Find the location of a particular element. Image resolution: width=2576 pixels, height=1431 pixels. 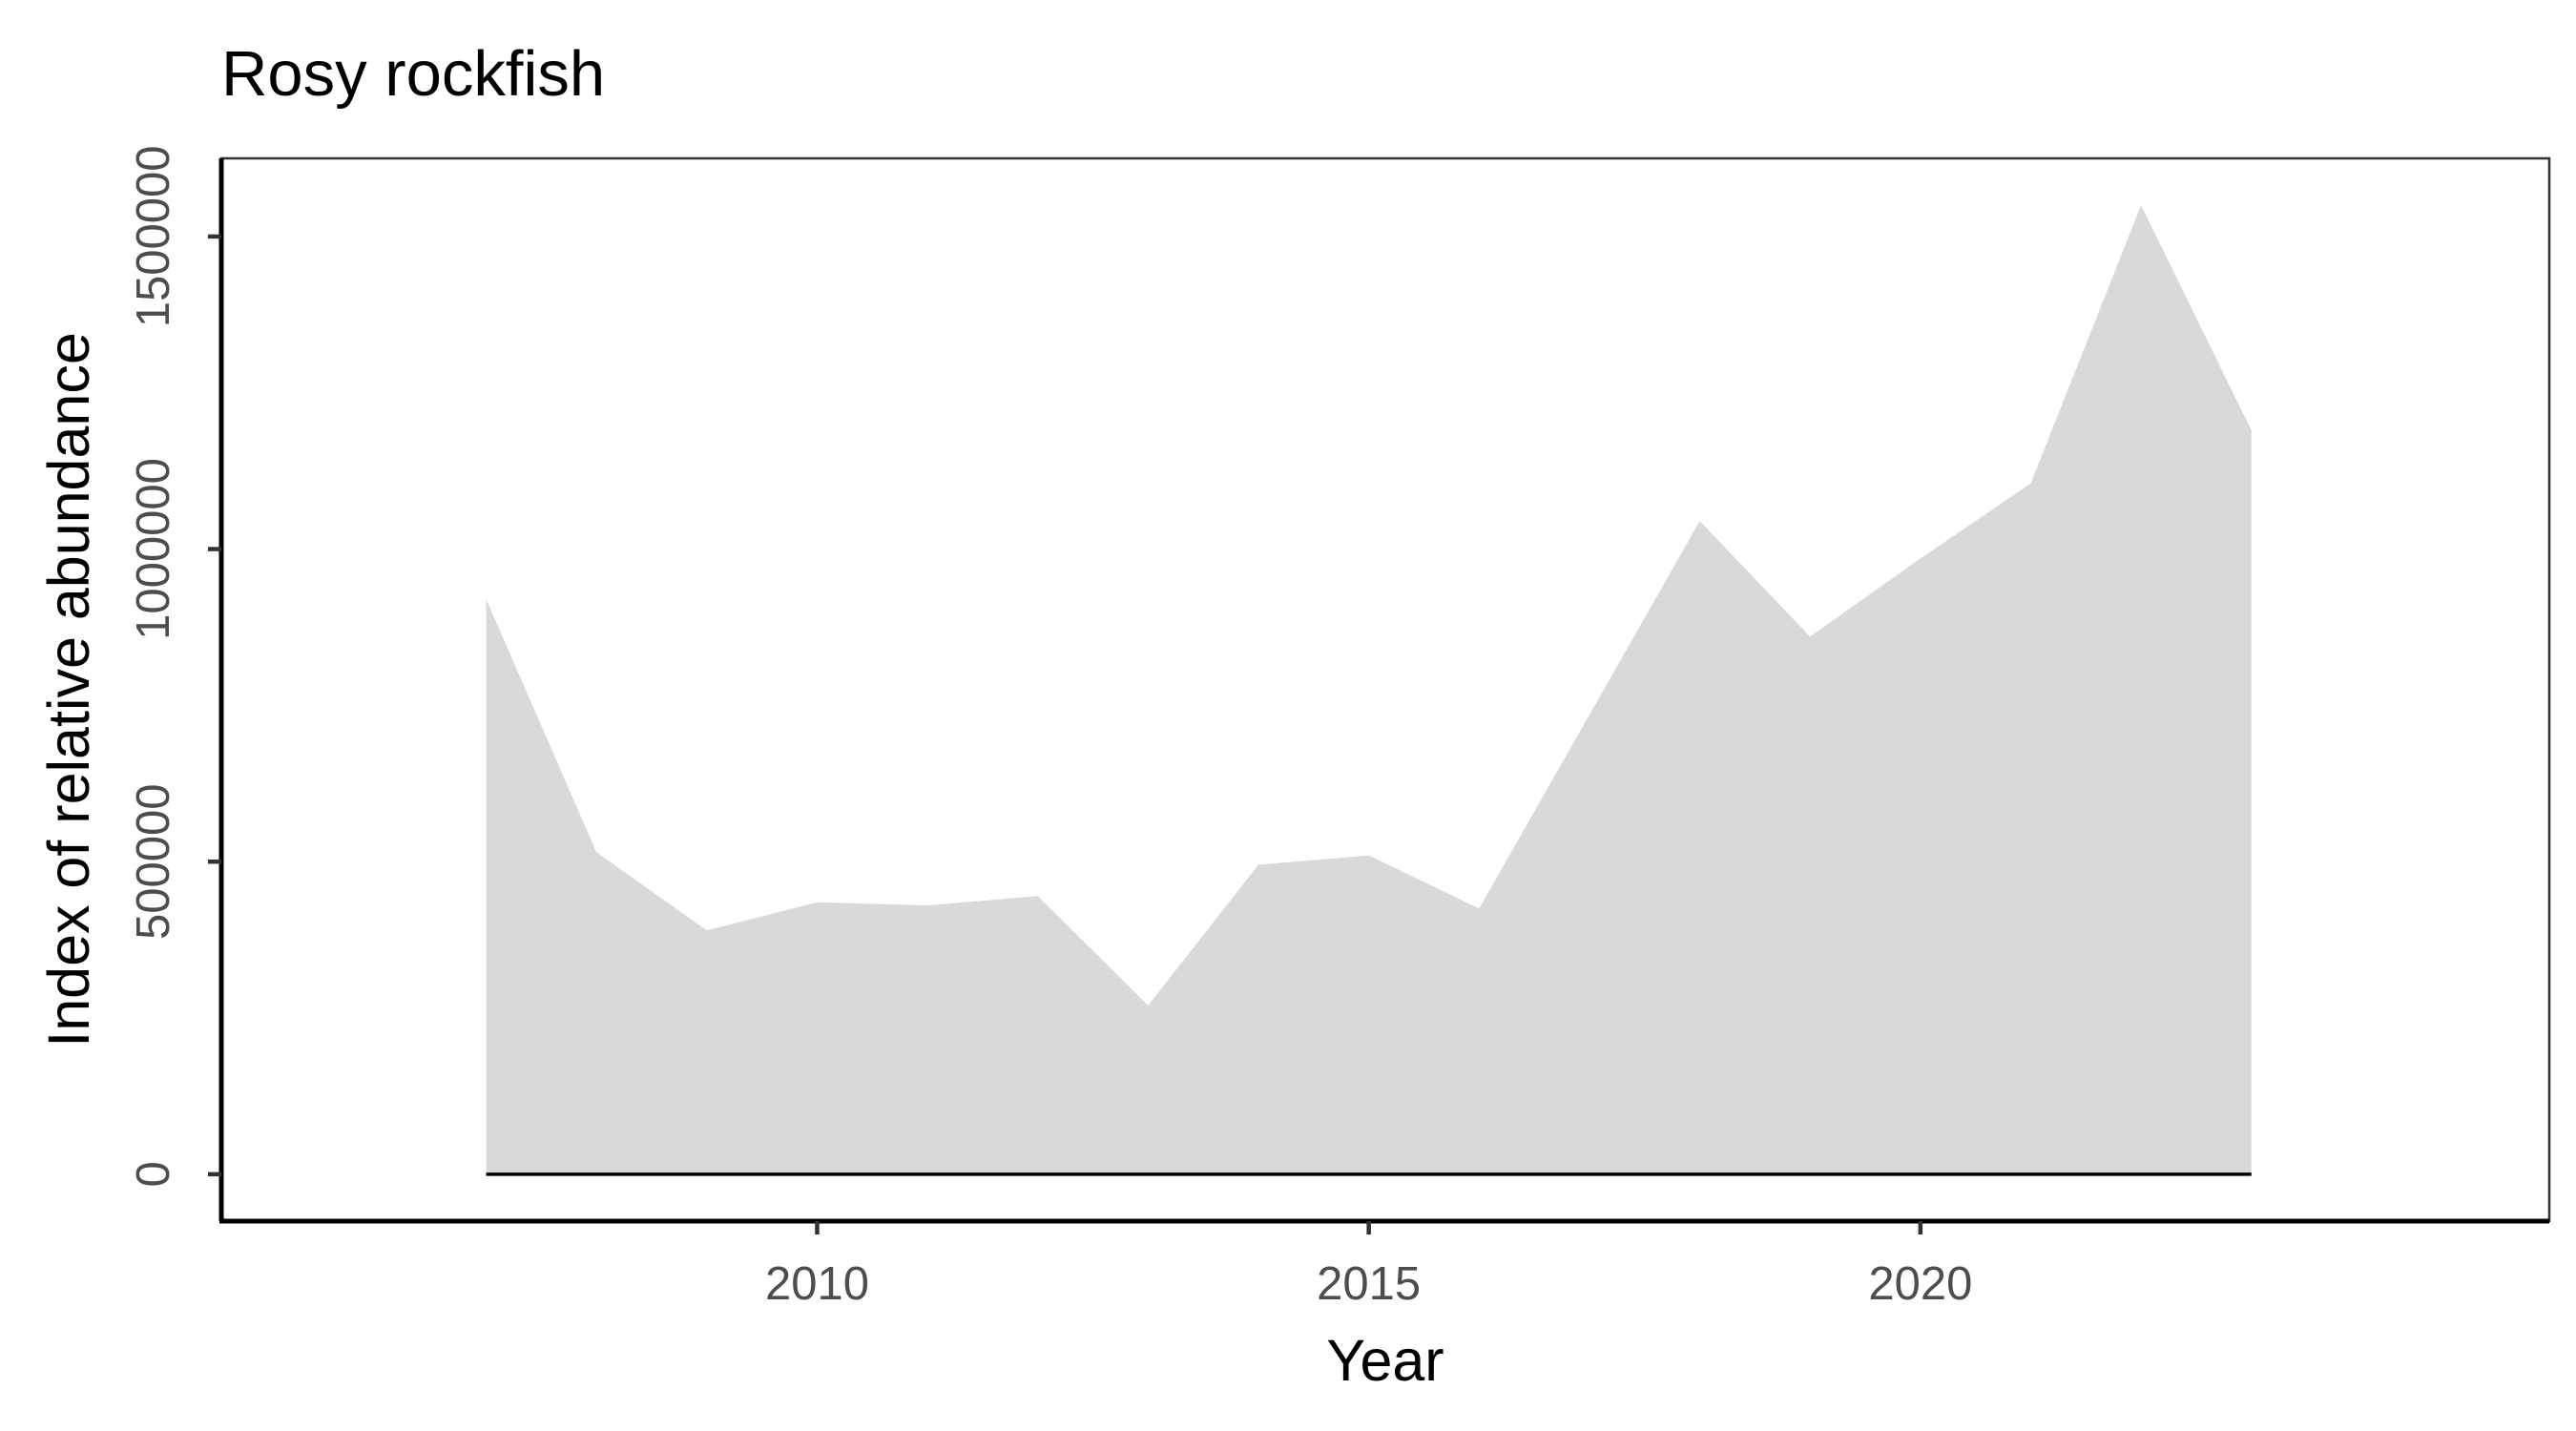

data-point-2010 is located at coordinates (817, 902).